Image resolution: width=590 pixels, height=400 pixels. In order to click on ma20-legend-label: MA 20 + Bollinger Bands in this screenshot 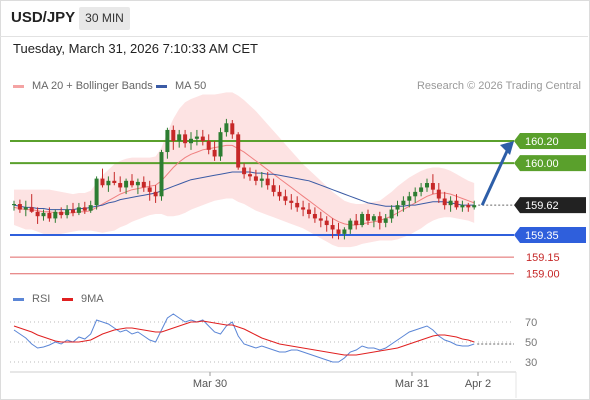, I will do `click(92, 86)`.